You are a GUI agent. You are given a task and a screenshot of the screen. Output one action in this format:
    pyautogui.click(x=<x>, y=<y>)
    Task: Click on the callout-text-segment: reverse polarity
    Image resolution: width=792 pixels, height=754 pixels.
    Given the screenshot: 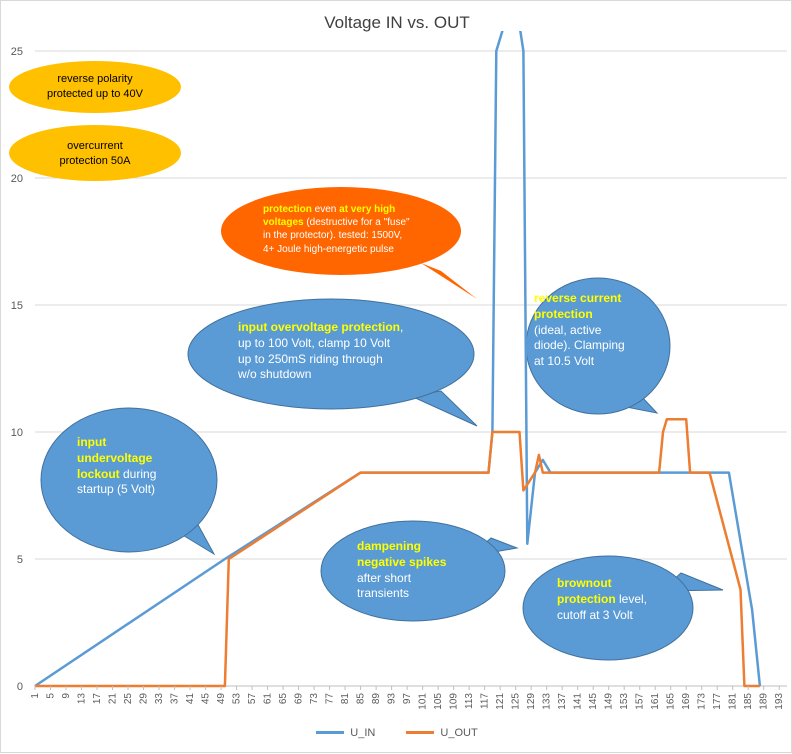 What is the action you would take?
    pyautogui.click(x=95, y=79)
    